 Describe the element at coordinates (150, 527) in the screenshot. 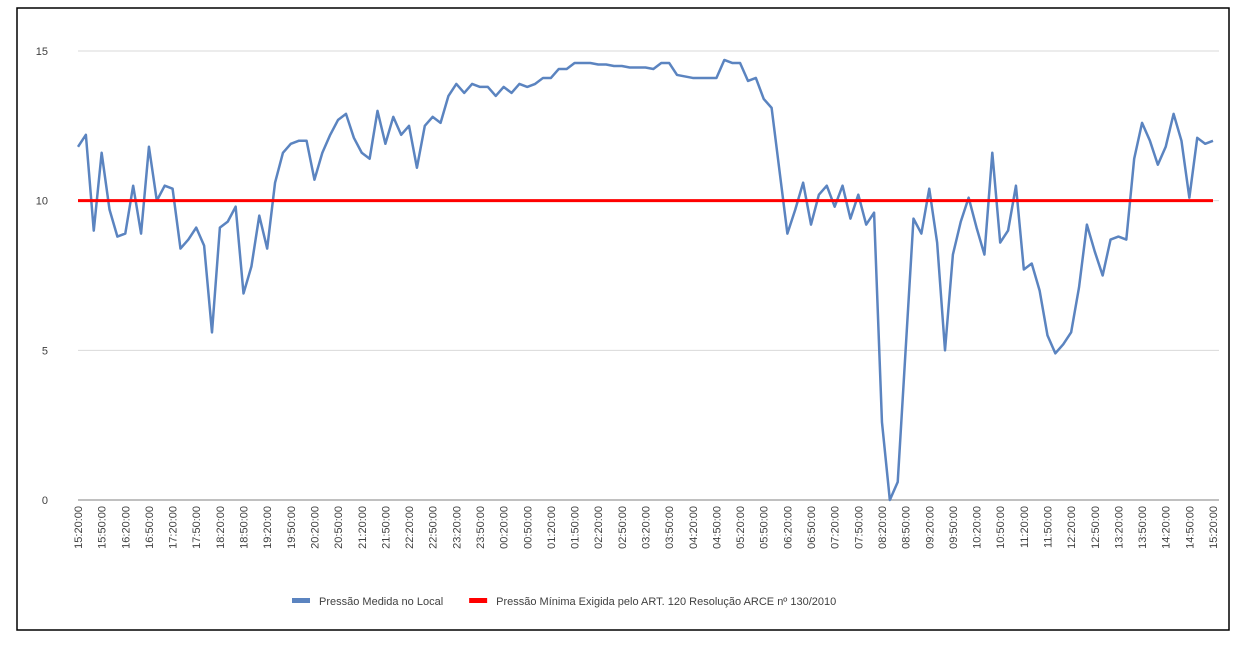

I see `x-tick-label: 16:50:00` at that location.